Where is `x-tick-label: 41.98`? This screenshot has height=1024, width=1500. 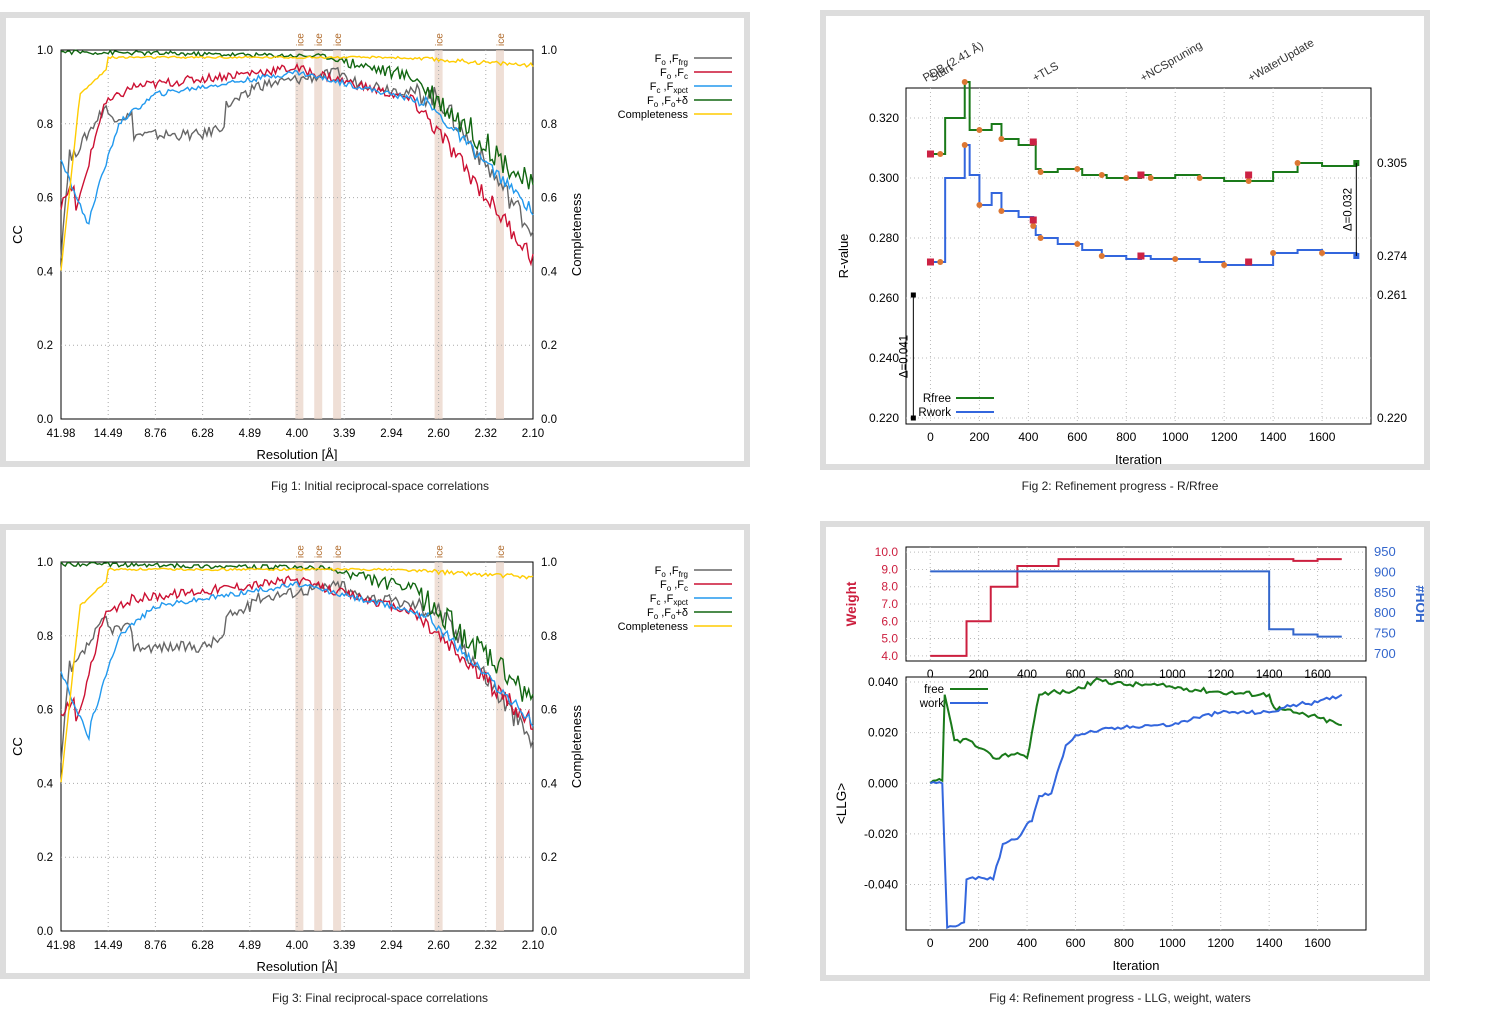 x-tick-label: 41.98 is located at coordinates (61, 946).